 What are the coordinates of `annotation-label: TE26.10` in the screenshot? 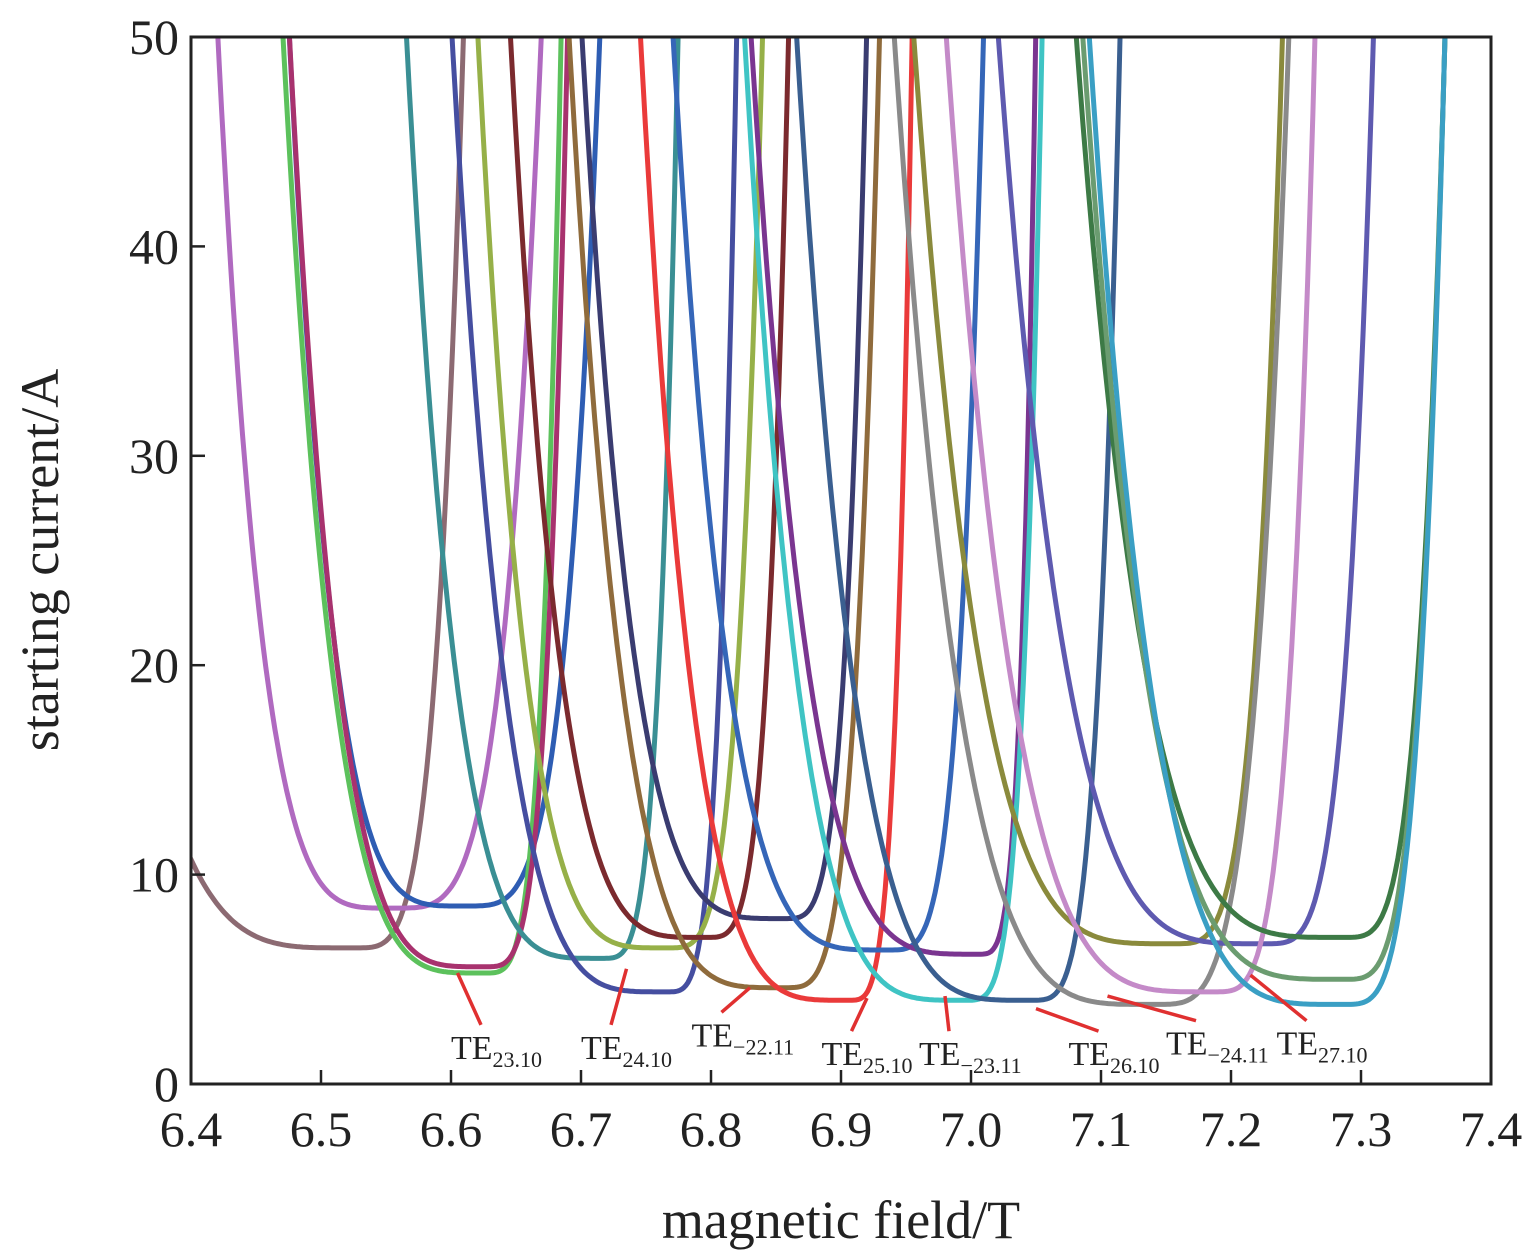 It's located at (1114, 1057).